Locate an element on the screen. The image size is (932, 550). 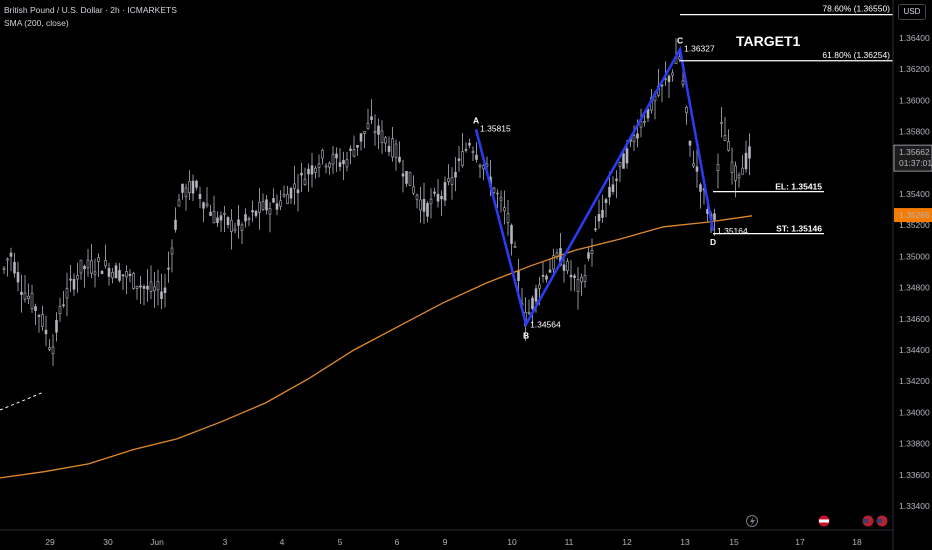
sma-price-badge: 1.35265 is located at coordinates (913, 215).